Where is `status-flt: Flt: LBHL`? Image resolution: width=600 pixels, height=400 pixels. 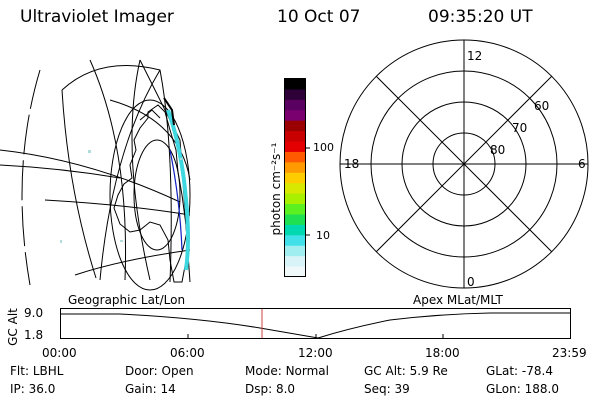 status-flt: Flt: LBHL is located at coordinates (37, 371).